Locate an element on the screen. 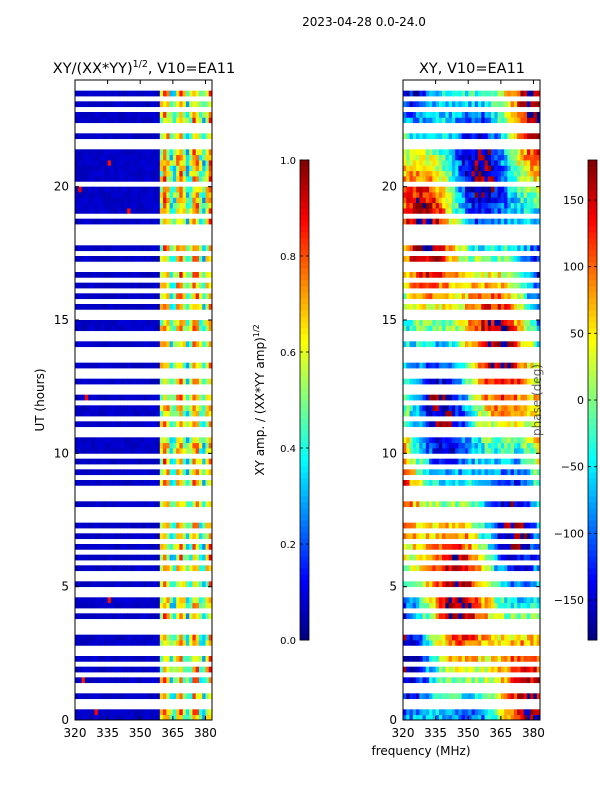 This screenshot has height=800, width=600. colorbar-tick-label: 100 is located at coordinates (573, 267).